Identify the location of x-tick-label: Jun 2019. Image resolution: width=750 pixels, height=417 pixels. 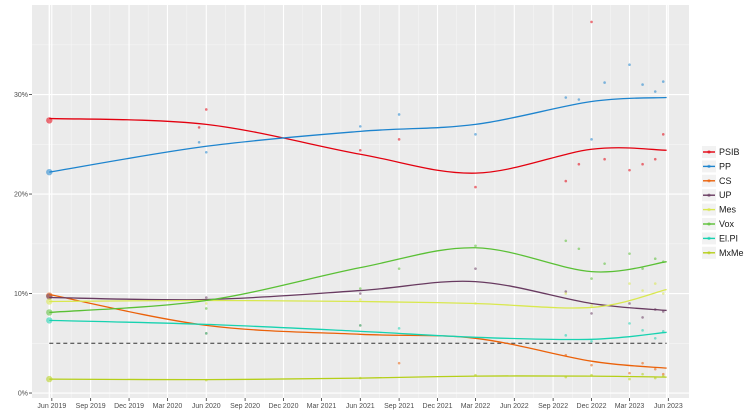
(51, 406).